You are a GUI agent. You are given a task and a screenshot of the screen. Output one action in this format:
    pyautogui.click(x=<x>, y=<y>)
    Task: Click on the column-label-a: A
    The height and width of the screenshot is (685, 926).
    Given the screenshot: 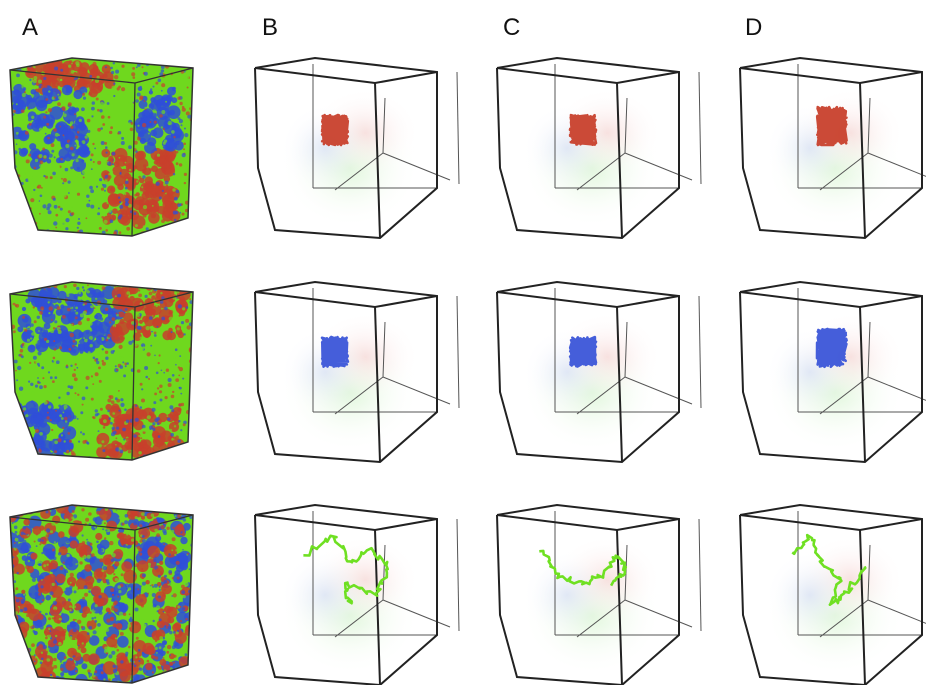 What is the action you would take?
    pyautogui.click(x=30, y=27)
    